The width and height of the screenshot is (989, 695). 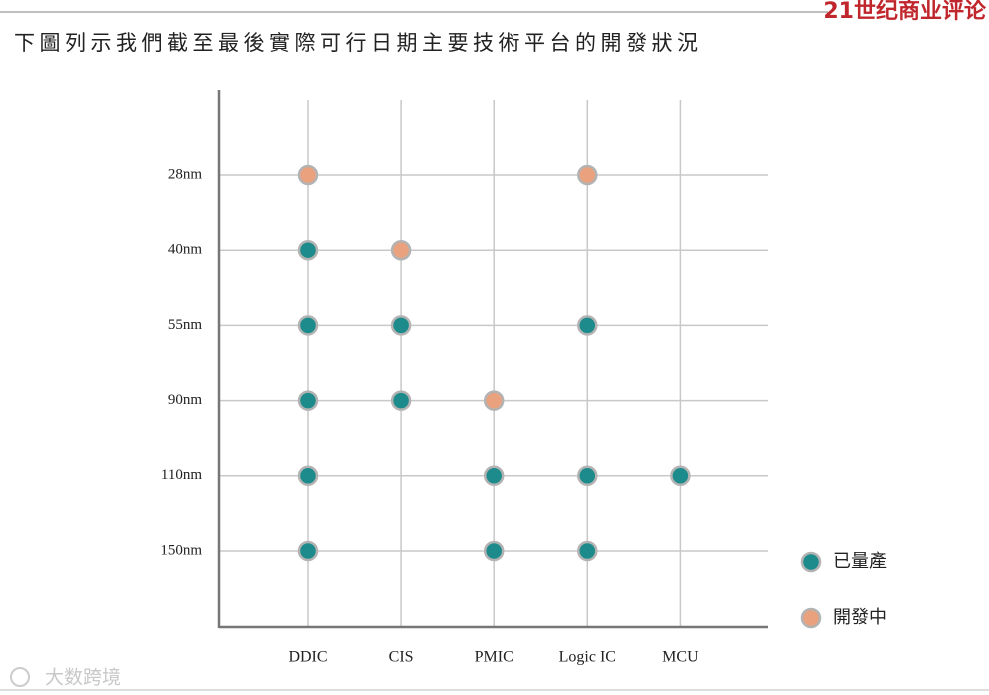 What do you see at coordinates (83, 678) in the screenshot?
I see `watermark: 大数跨境` at bounding box center [83, 678].